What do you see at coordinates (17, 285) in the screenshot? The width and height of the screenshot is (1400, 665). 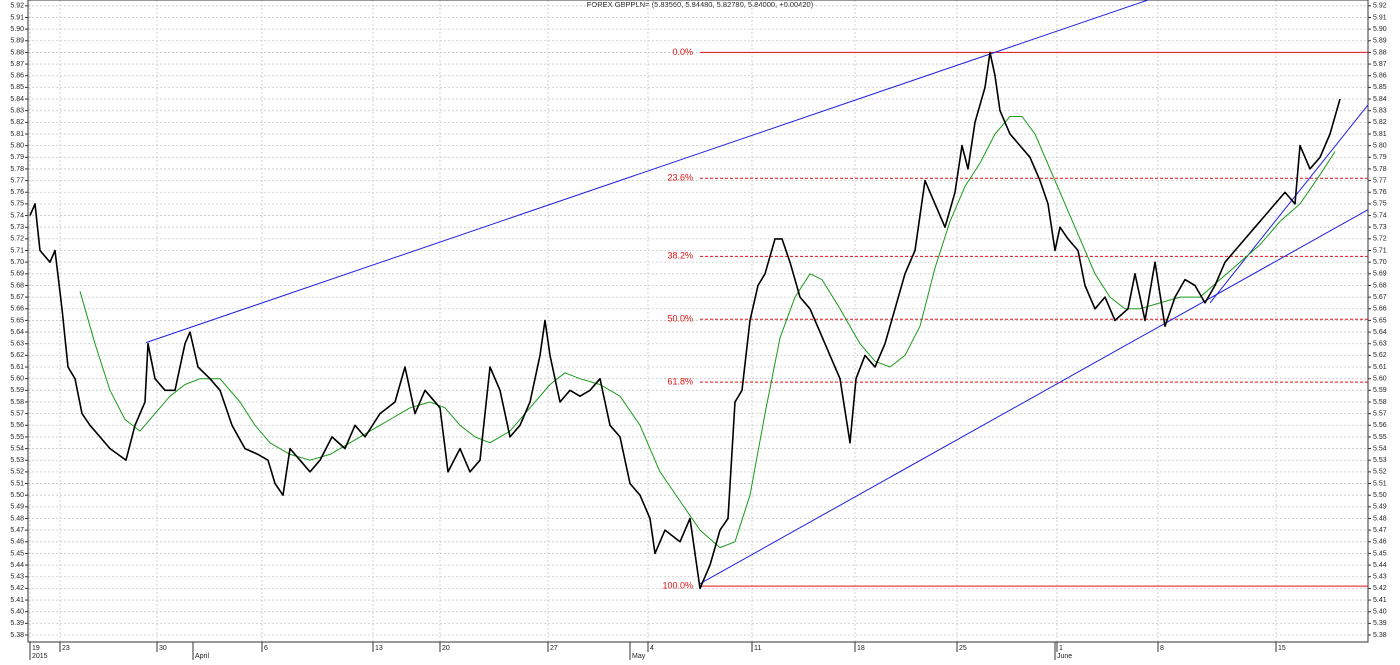 I see `y-tick-label: 5.68` at bounding box center [17, 285].